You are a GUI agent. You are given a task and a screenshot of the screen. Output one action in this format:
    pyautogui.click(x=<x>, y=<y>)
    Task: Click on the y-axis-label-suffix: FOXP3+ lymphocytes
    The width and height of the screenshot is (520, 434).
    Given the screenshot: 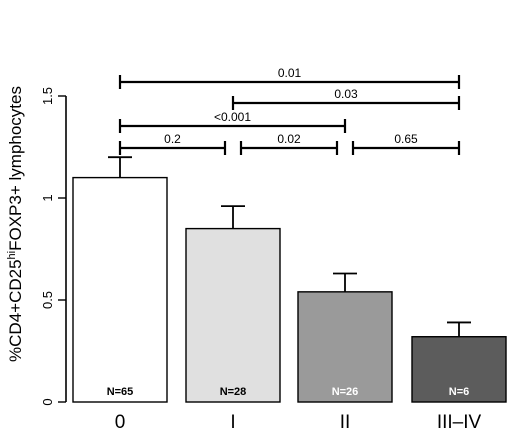 What is the action you would take?
    pyautogui.click(x=15, y=168)
    